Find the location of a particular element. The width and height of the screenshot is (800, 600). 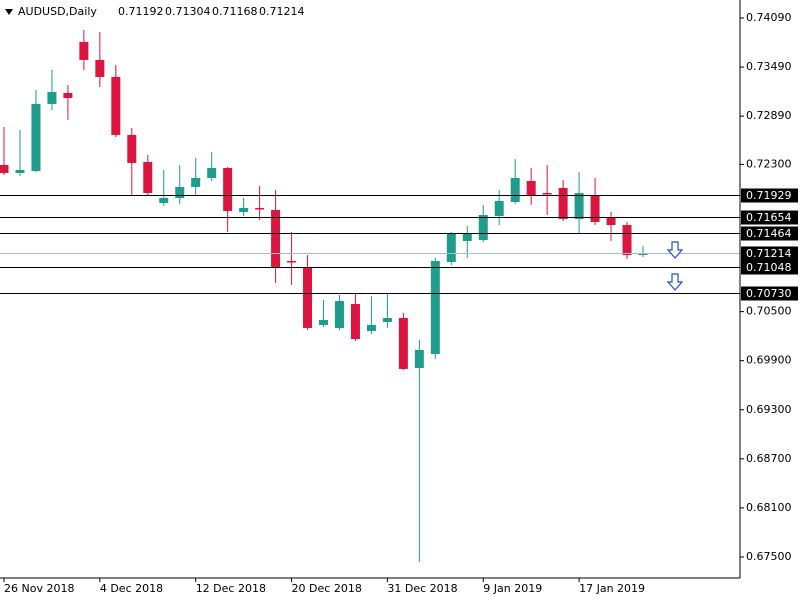

last-close: 0.71214 is located at coordinates (282, 11).